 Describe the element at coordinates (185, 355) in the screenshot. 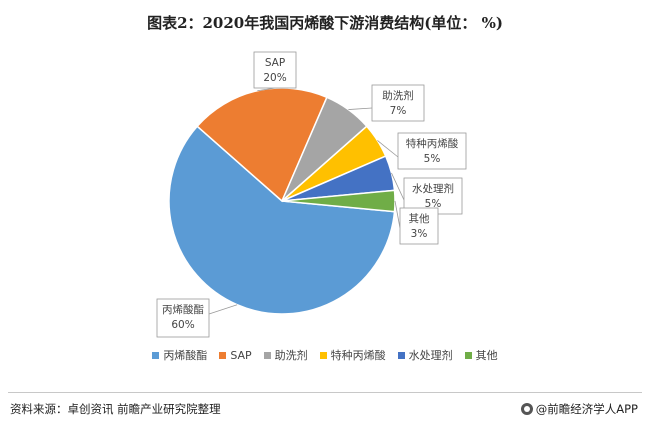

I see `legend-label-1: 丙烯酸酯` at that location.